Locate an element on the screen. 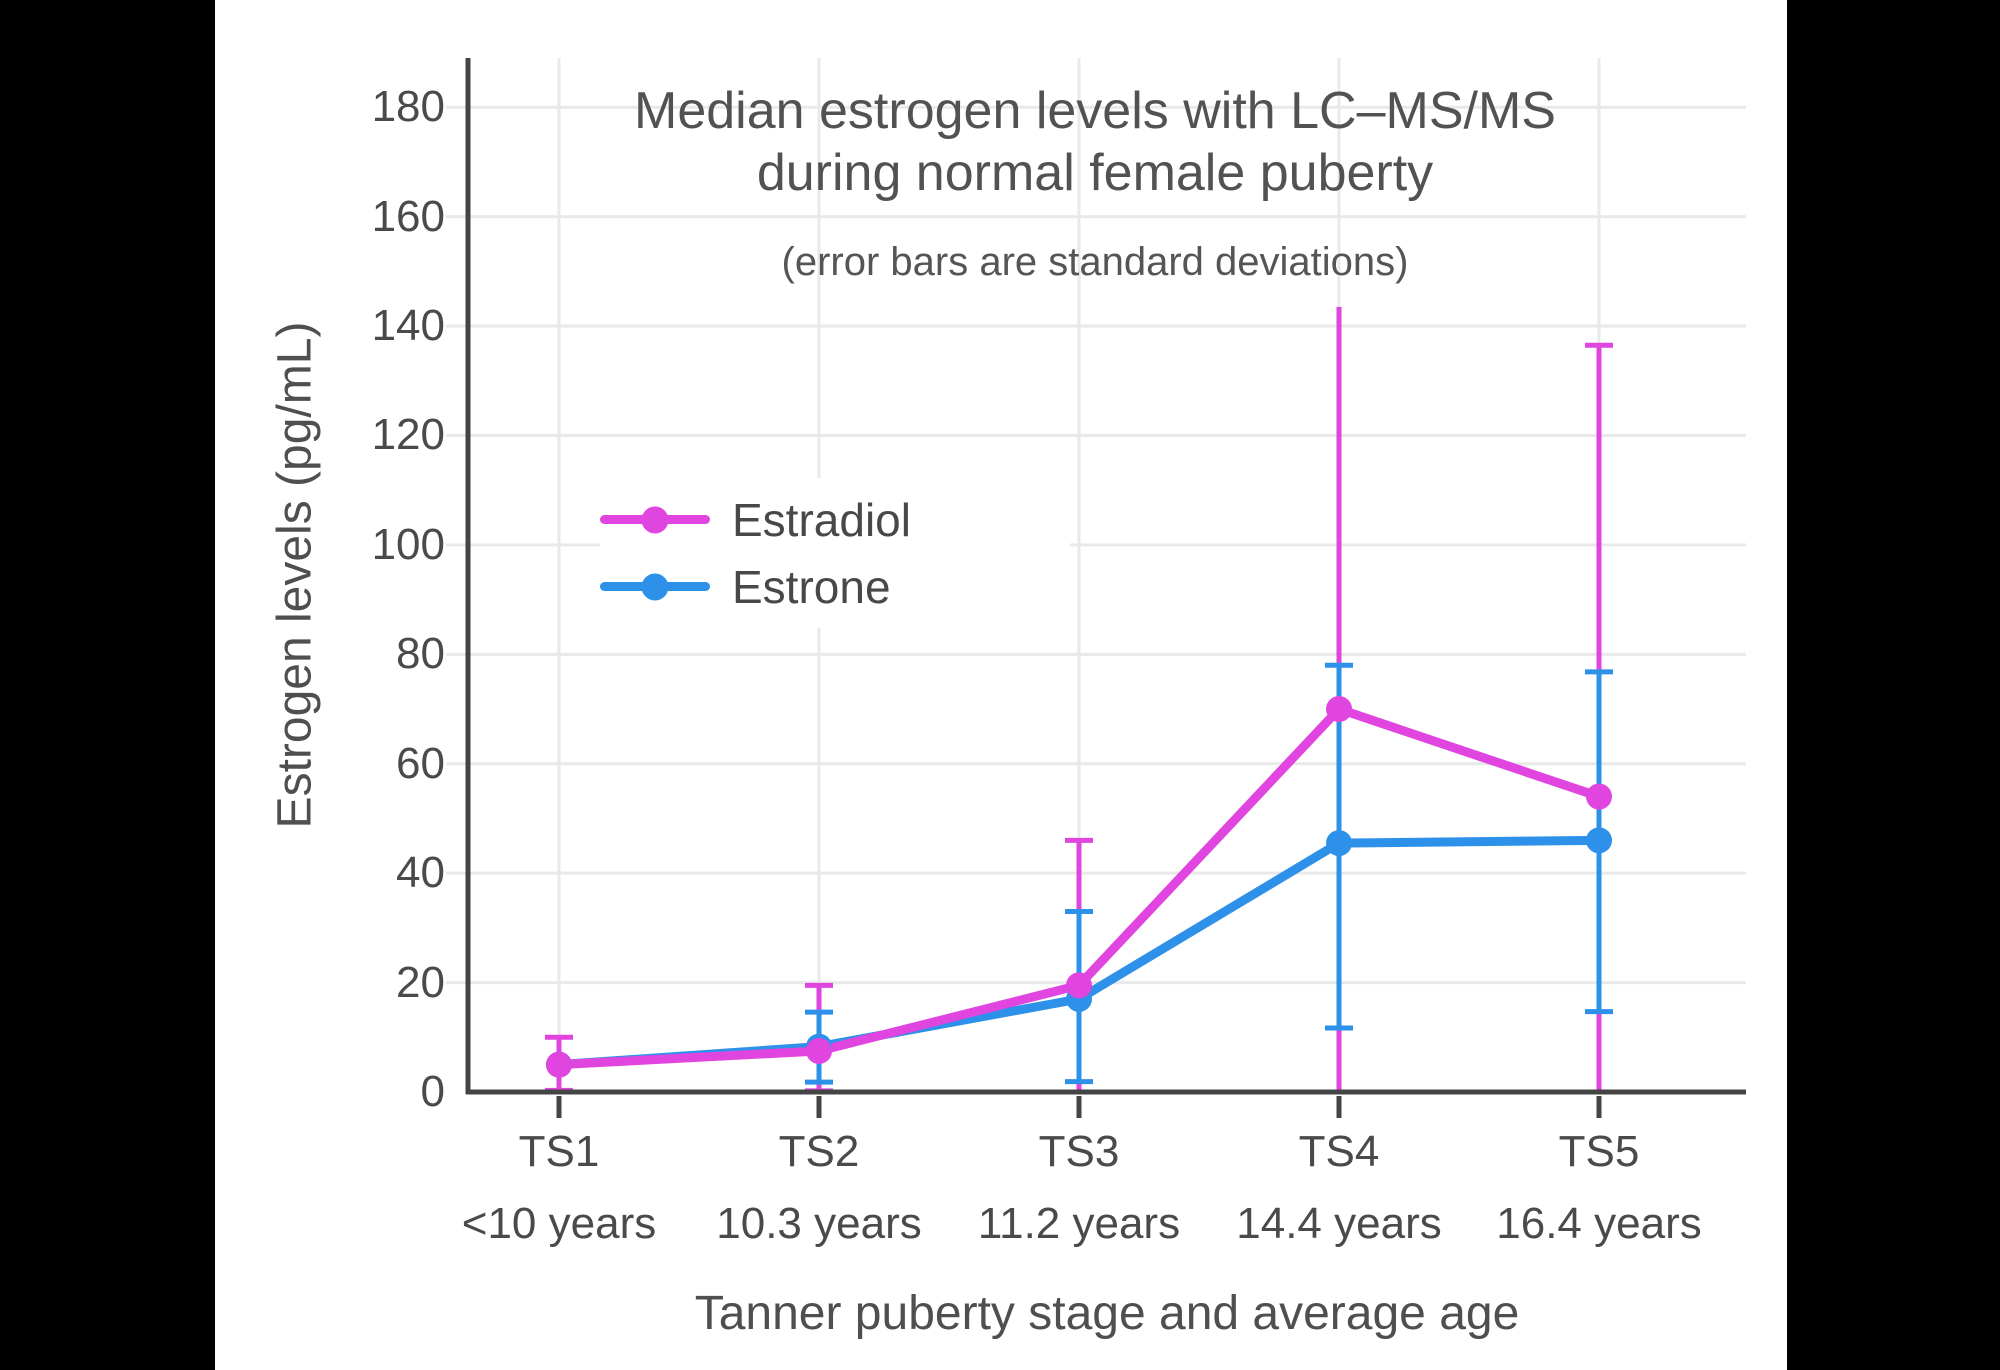 The width and height of the screenshot is (2000, 1370). legend-label: Estrone is located at coordinates (811, 586).